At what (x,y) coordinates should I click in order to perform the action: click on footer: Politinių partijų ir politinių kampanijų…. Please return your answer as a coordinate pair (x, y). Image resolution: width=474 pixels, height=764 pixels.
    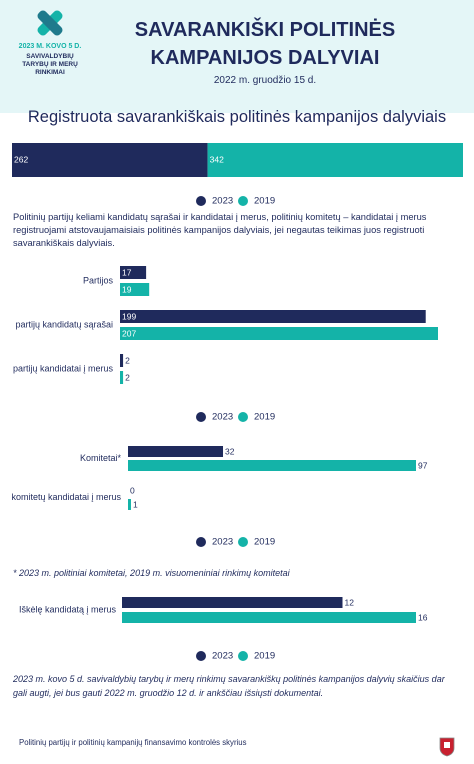
    Looking at the image, I should click on (133, 742).